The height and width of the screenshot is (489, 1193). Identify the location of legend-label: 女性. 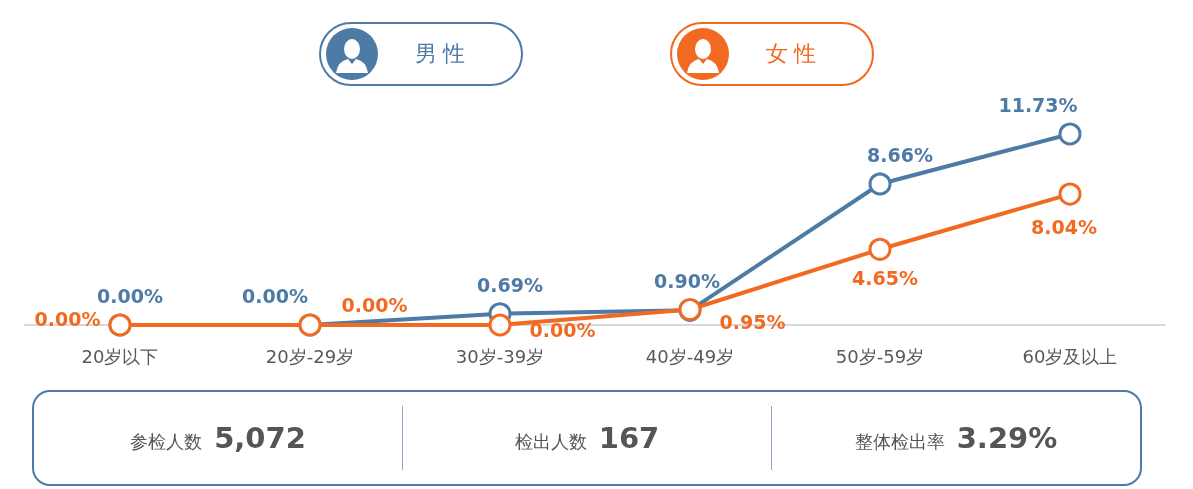
(793, 54).